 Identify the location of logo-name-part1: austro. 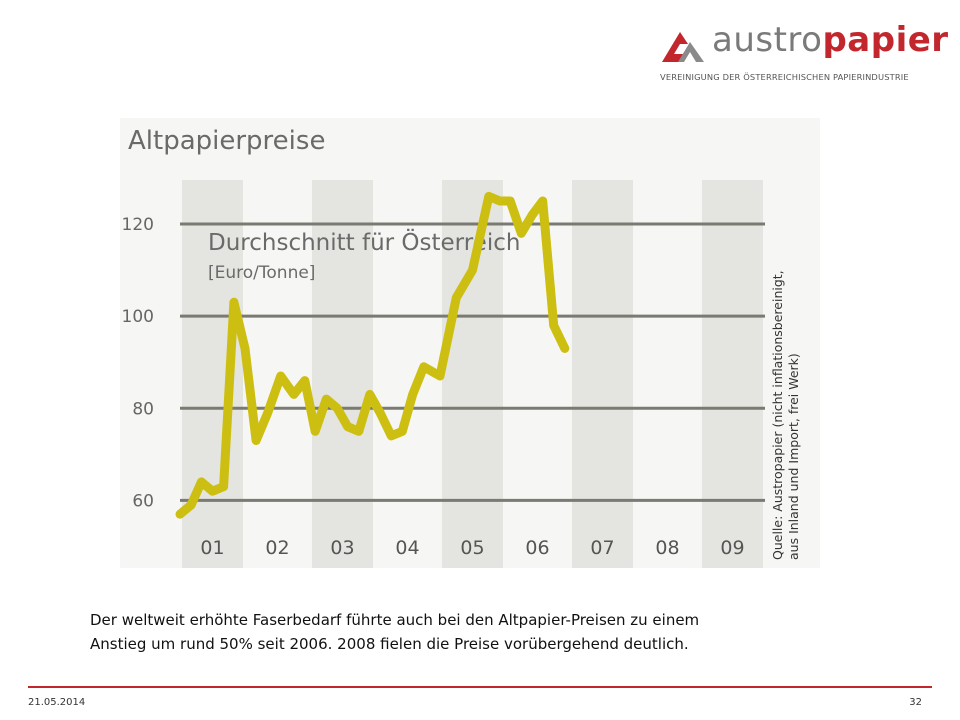
(767, 40).